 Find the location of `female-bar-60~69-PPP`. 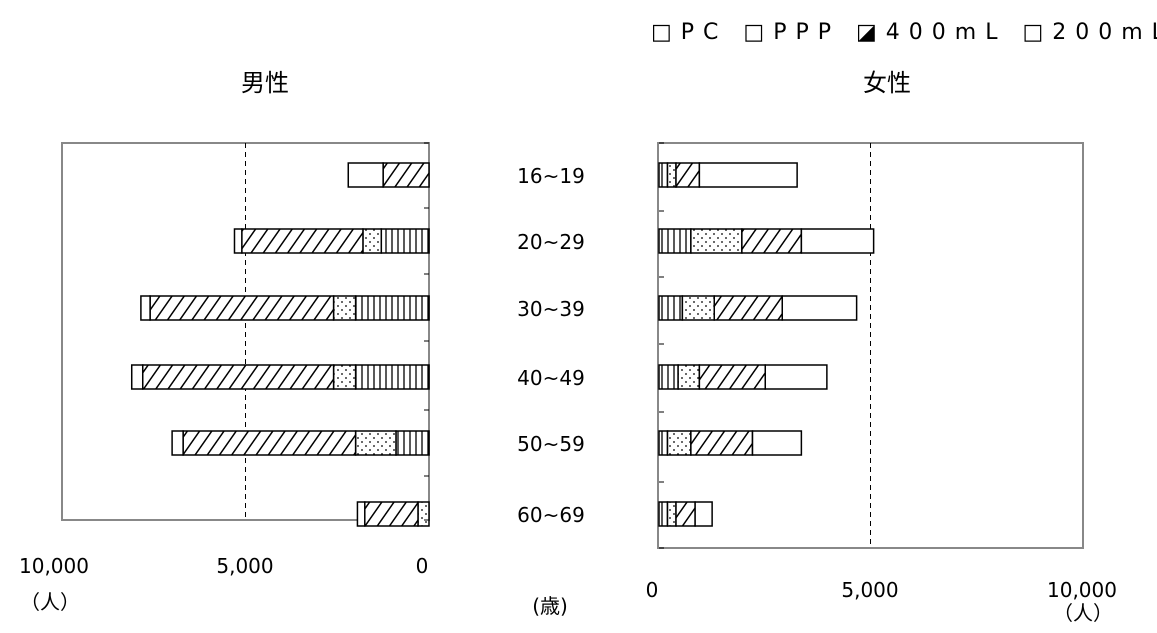

female-bar-60~69-PPP is located at coordinates (671, 514).